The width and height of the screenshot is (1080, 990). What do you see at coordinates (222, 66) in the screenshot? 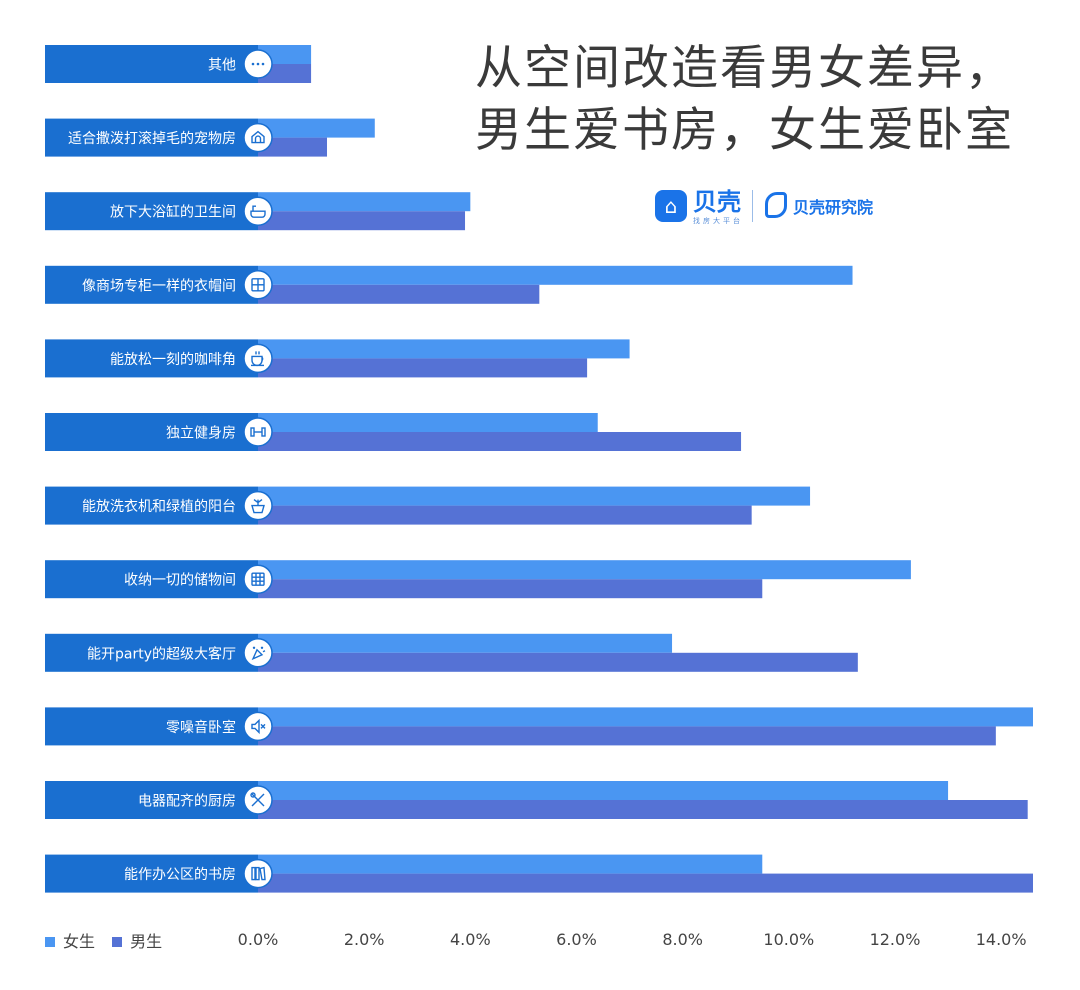
I see `category-label: 其他` at bounding box center [222, 66].